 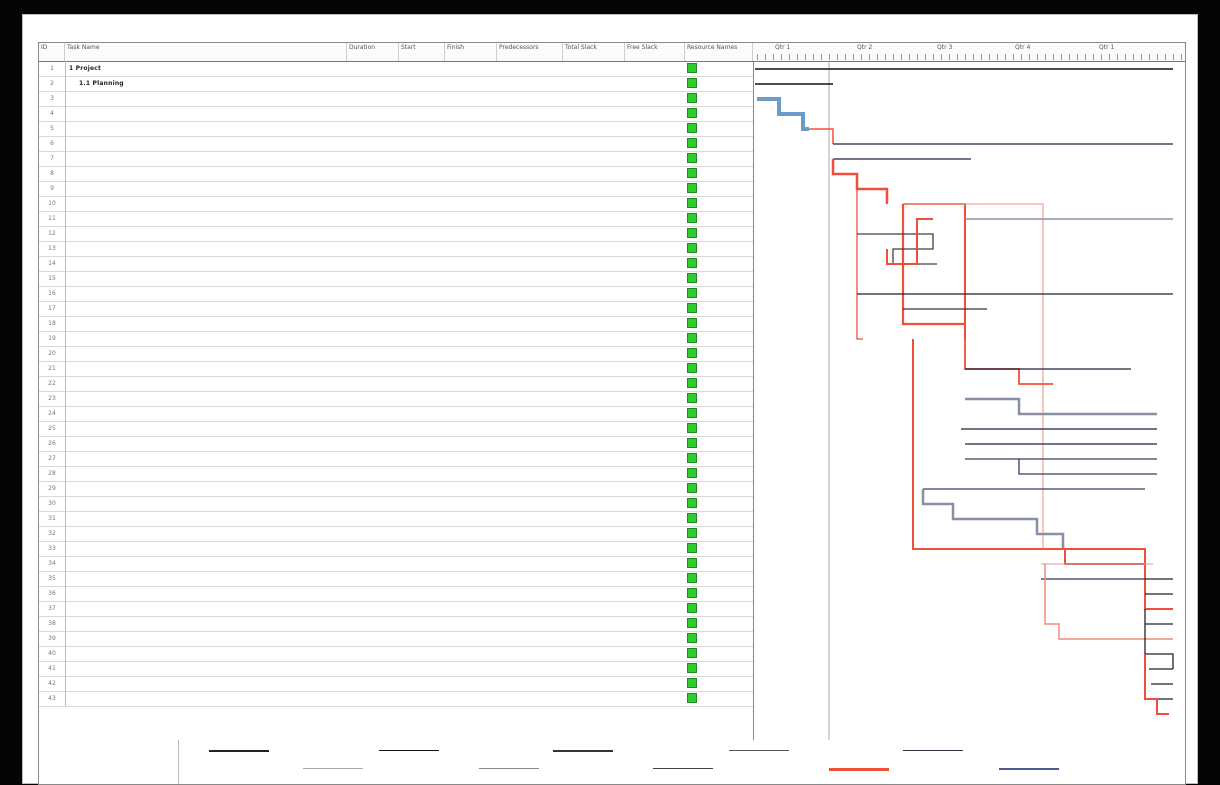 What do you see at coordinates (52, 533) in the screenshot?
I see `task-id: 32` at bounding box center [52, 533].